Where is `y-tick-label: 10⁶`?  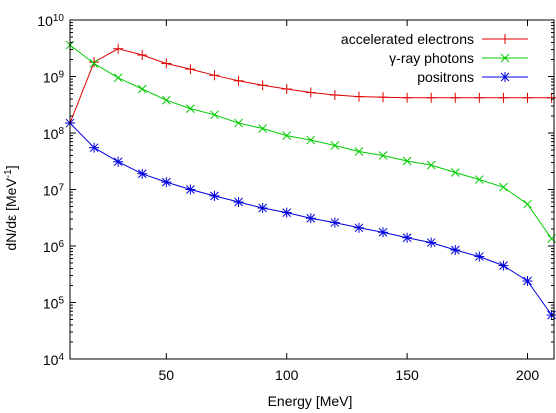
y-tick-label: 10⁶ is located at coordinates (54, 247).